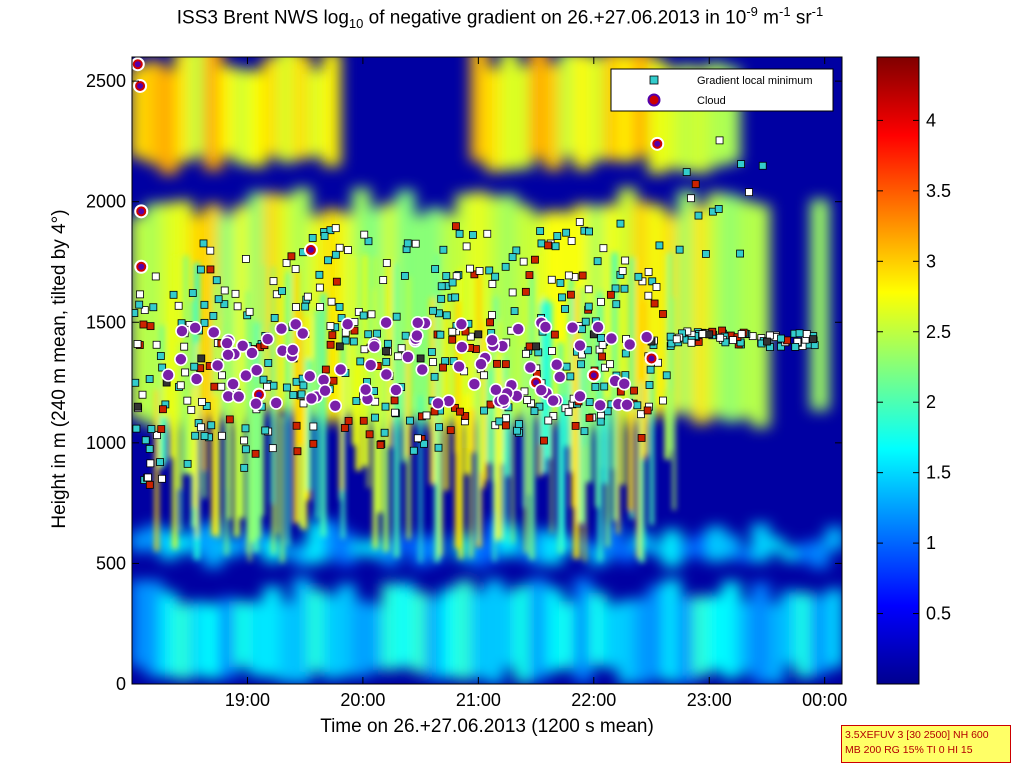  I want to click on legend-square-marker-icon, so click(654, 80).